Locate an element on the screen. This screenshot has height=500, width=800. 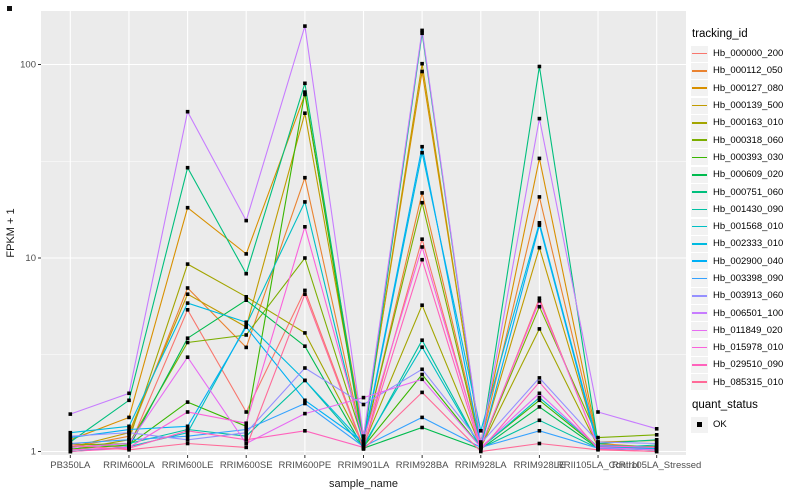
legend-item: Hb_002900_040 is located at coordinates (745, 261).